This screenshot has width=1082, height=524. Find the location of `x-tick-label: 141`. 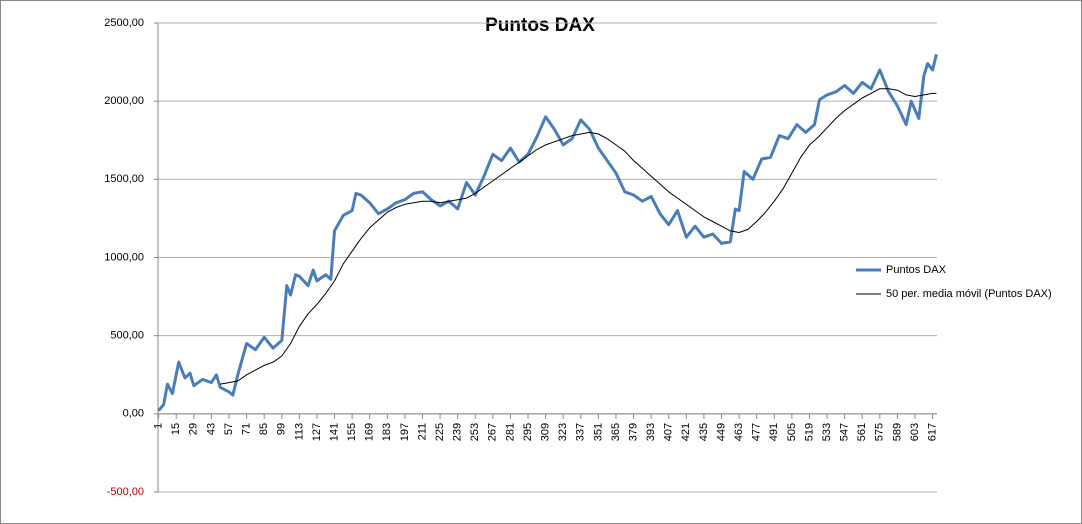

x-tick-label: 141 is located at coordinates (334, 432).